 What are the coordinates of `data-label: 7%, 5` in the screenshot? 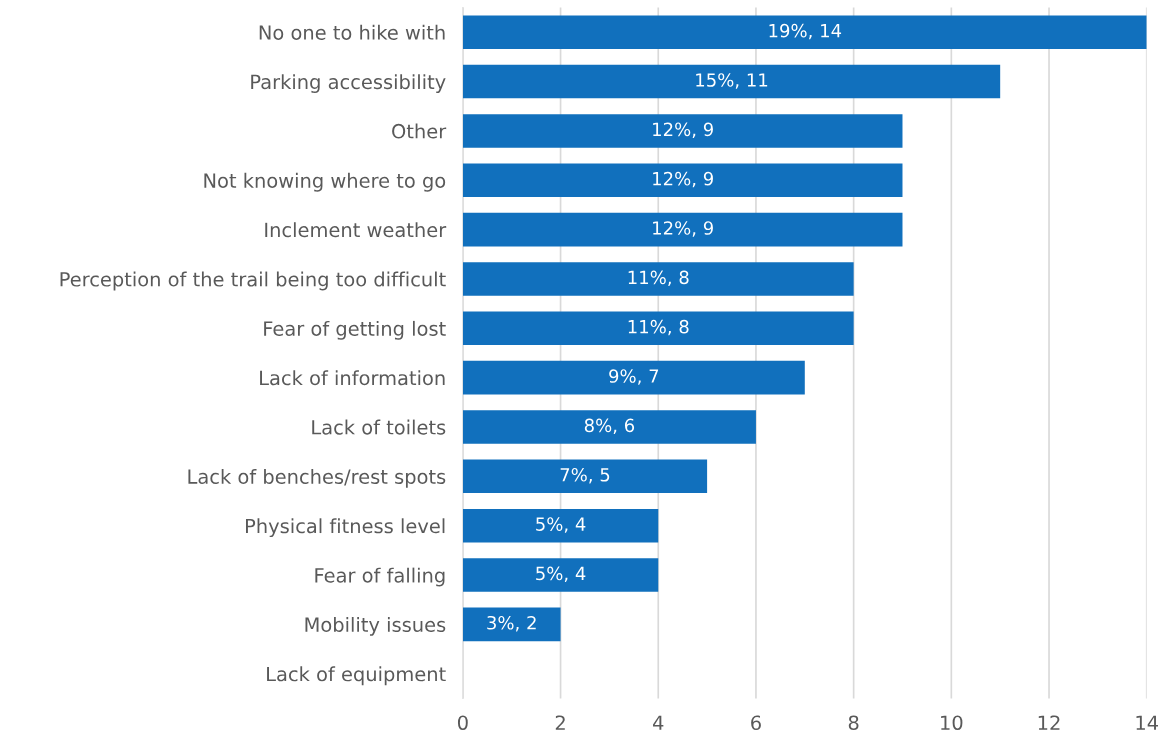 It's located at (585, 475).